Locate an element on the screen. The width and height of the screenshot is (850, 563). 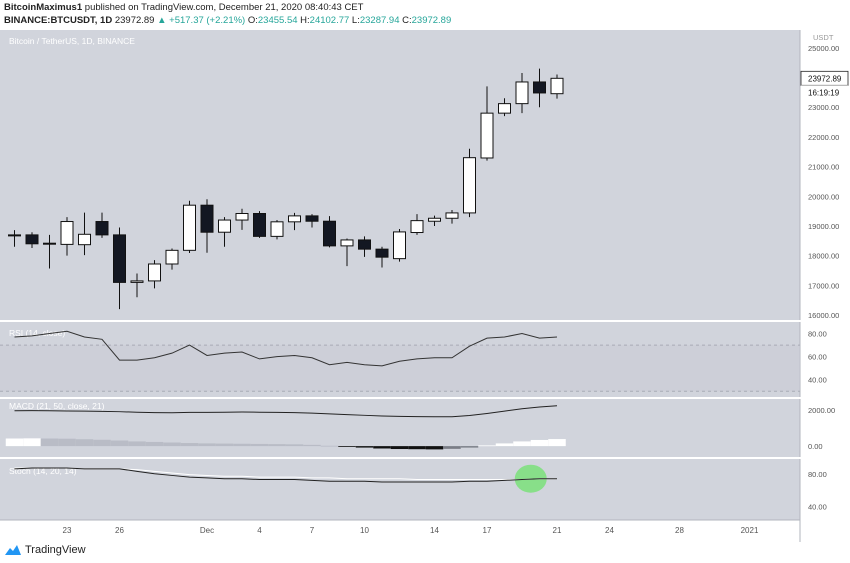
rsi-tick-label: 80.00 is located at coordinates (817, 334).